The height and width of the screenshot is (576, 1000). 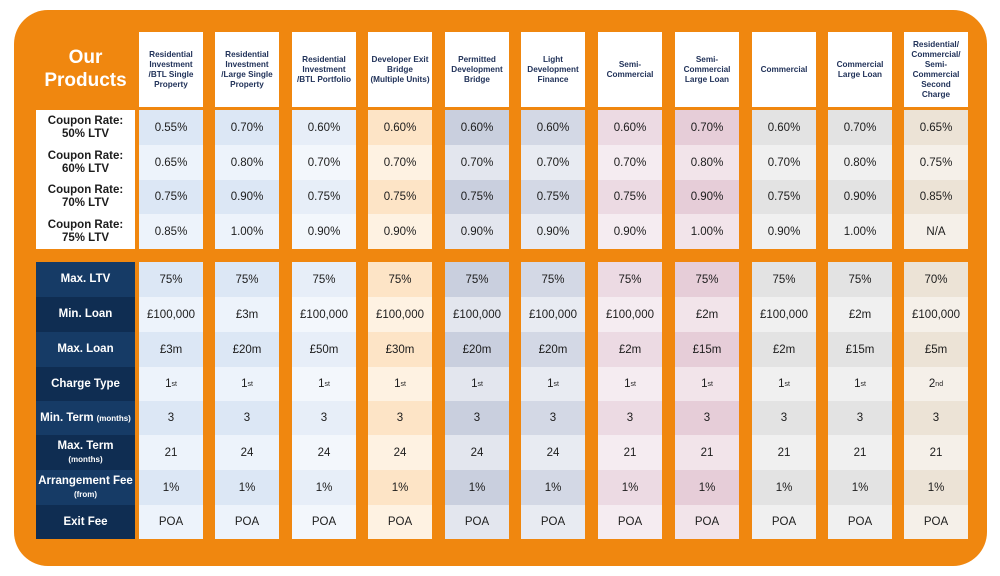 What do you see at coordinates (936, 279) in the screenshot?
I see `detail-value-cell: 70%` at bounding box center [936, 279].